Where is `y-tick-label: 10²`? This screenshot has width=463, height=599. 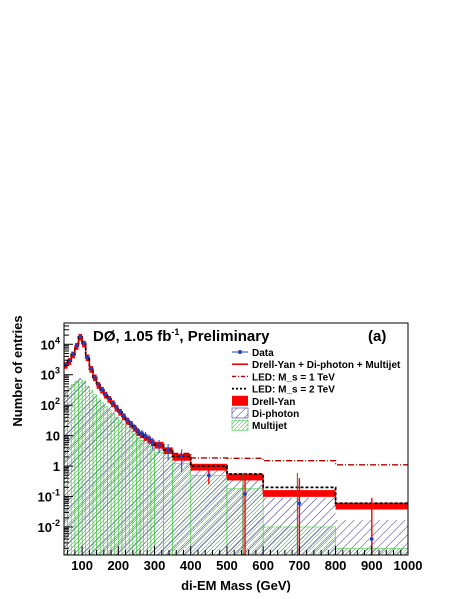 y-tick-label: 10² is located at coordinates (50, 404).